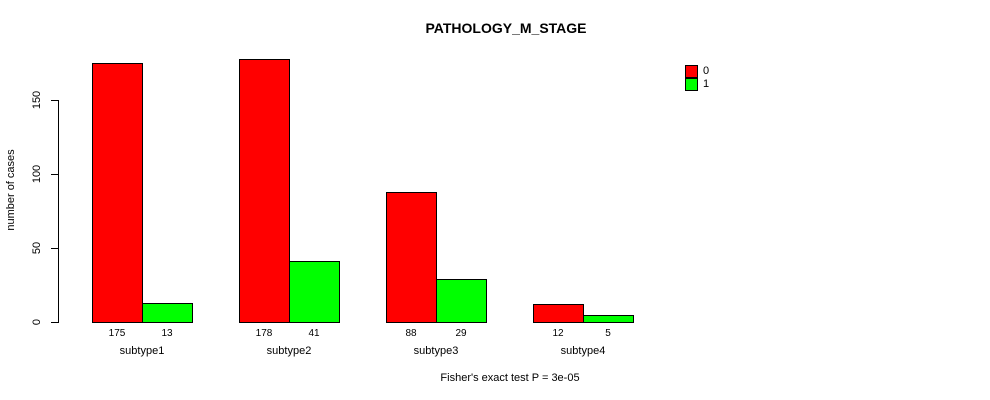  Describe the element at coordinates (506, 28) in the screenshot. I see `chart-title: PATHOLOGY_M_STAGE` at that location.